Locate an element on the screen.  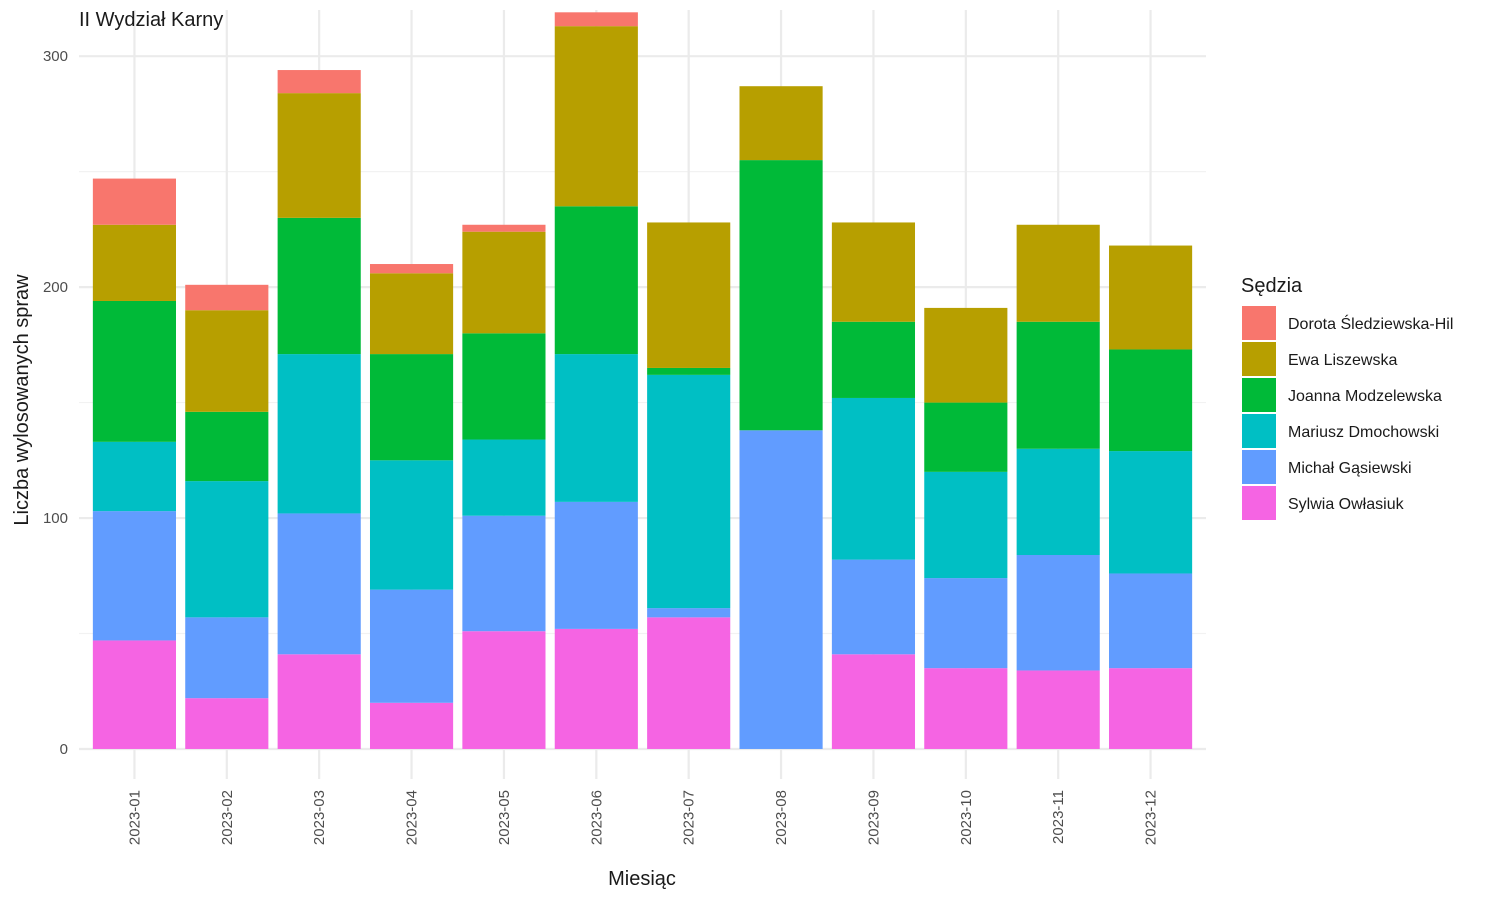
legend-label: Michał Gąsiewski is located at coordinates (1350, 468).